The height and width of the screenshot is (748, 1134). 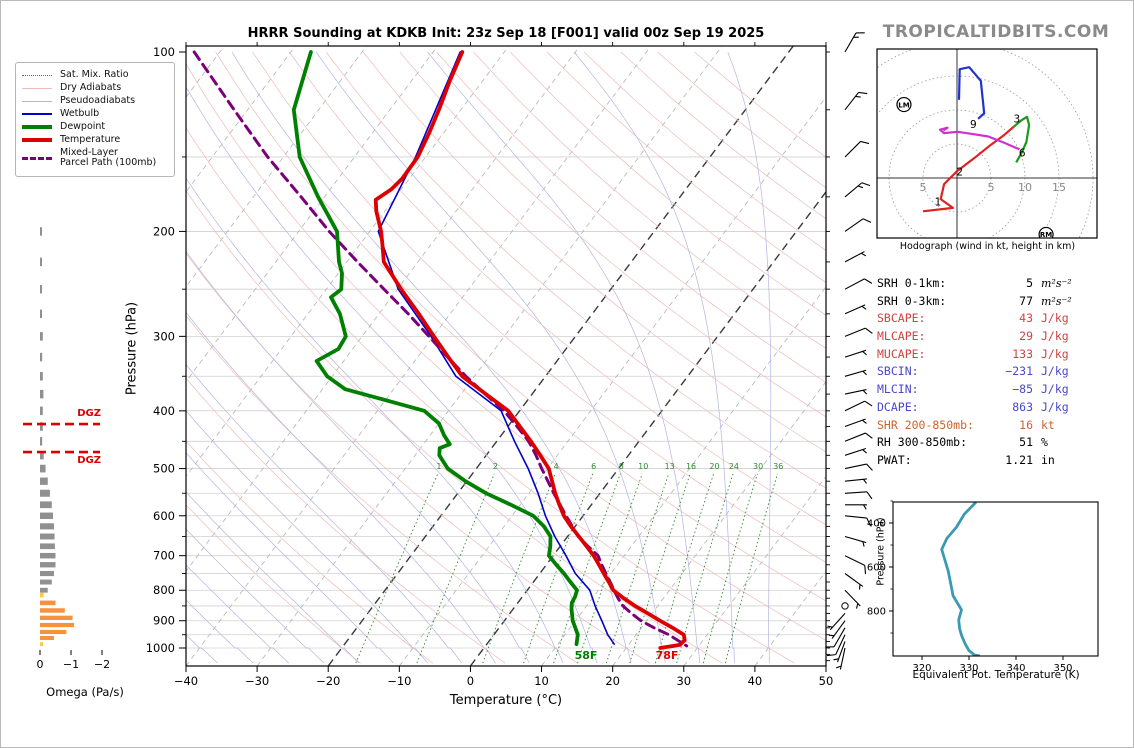 What do you see at coordinates (719, 523) in the screenshot?
I see `isotherm` at bounding box center [719, 523].